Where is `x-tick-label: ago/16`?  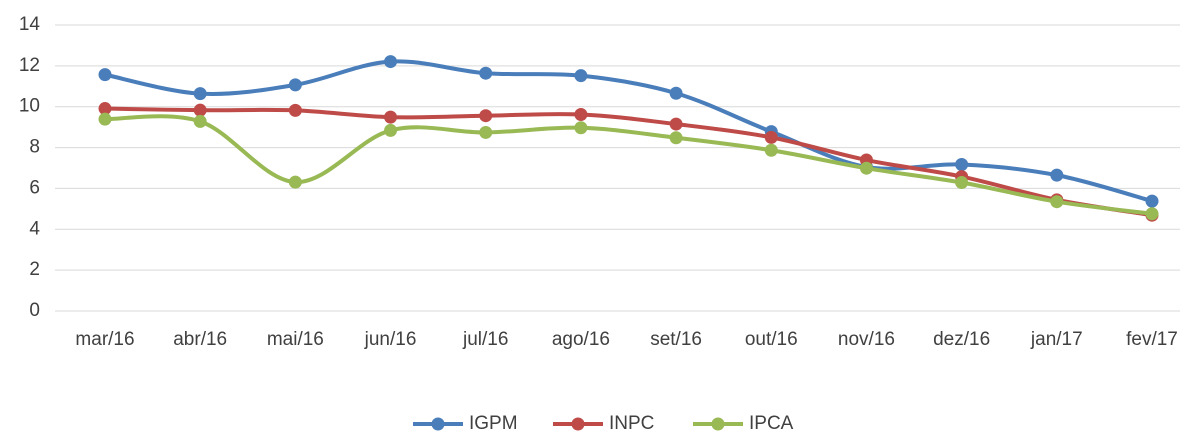
x-tick-label: ago/16 is located at coordinates (581, 339).